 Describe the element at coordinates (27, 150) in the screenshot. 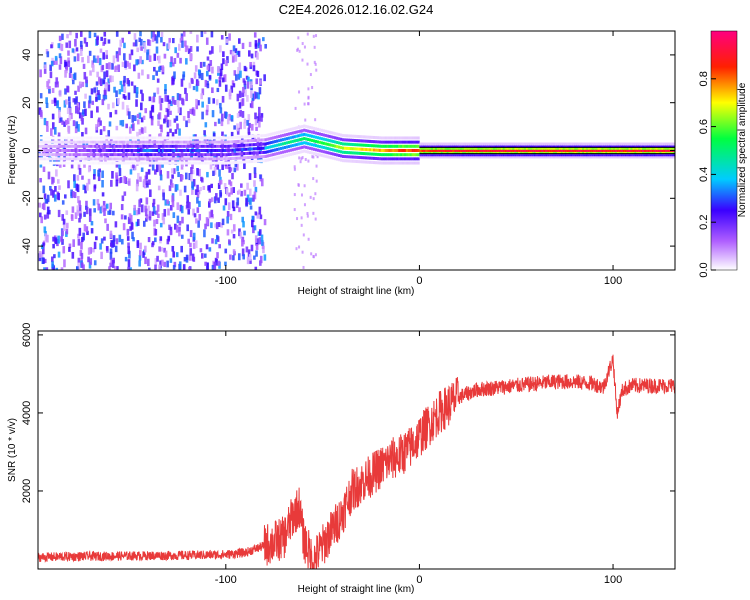

I see `y-tick-label: 0` at that location.